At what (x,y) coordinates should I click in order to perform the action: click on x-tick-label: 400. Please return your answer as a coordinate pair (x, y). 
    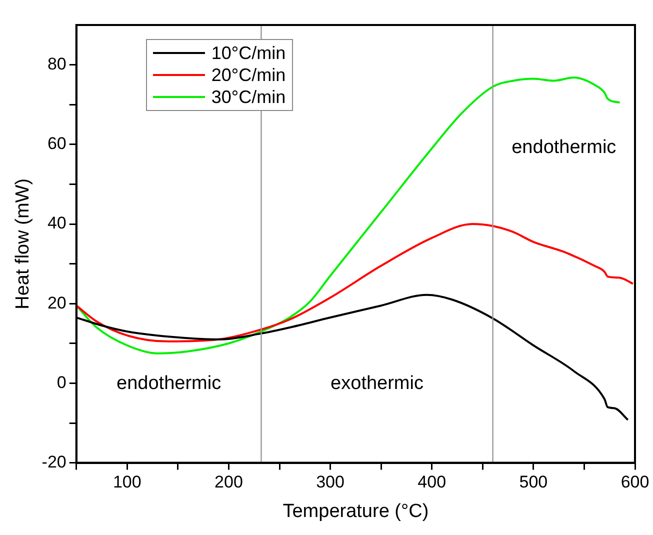
    Looking at the image, I should click on (432, 482).